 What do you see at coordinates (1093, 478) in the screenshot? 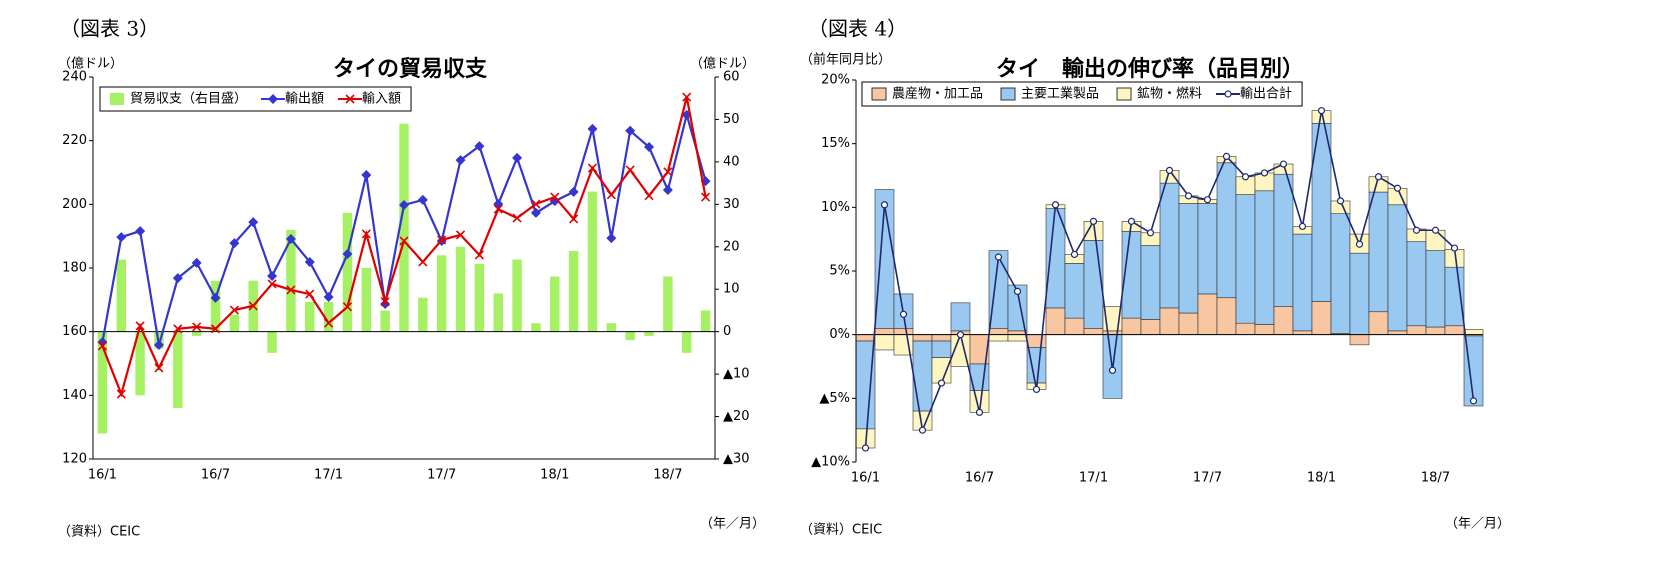
I see `x-tick-label: 17/1` at bounding box center [1093, 478].